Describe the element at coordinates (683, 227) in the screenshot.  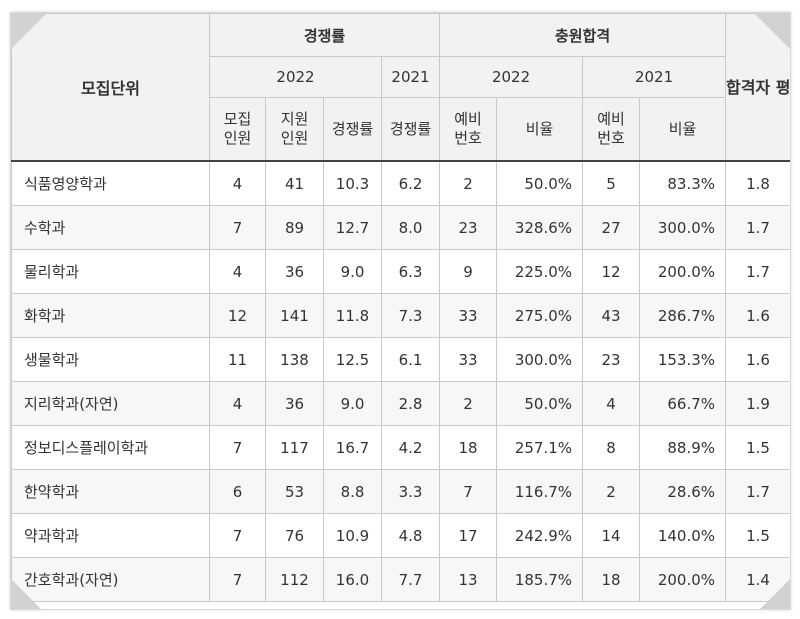
I see `cell-rate-2021: 300.0%` at that location.